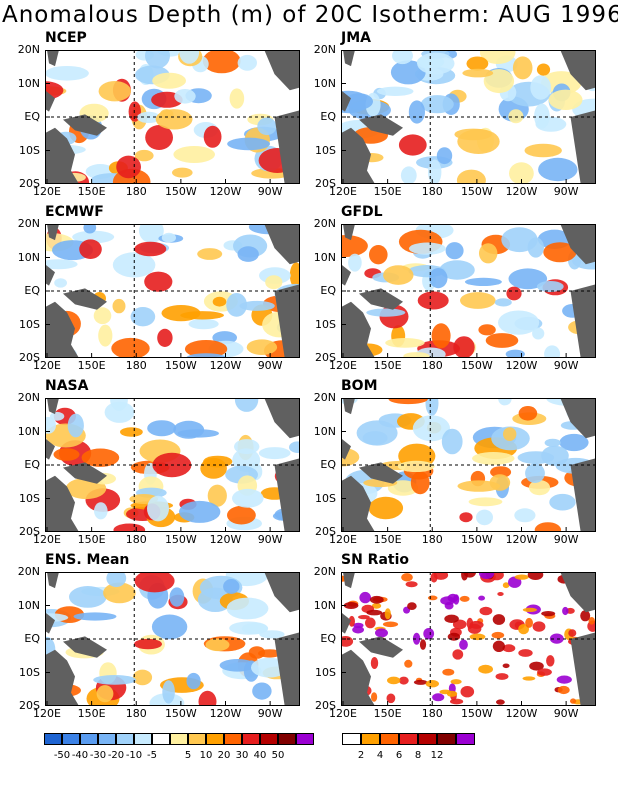 The height and width of the screenshot is (800, 618). Describe the element at coordinates (206, 755) in the screenshot. I see `colorbar-label: 10` at that location.